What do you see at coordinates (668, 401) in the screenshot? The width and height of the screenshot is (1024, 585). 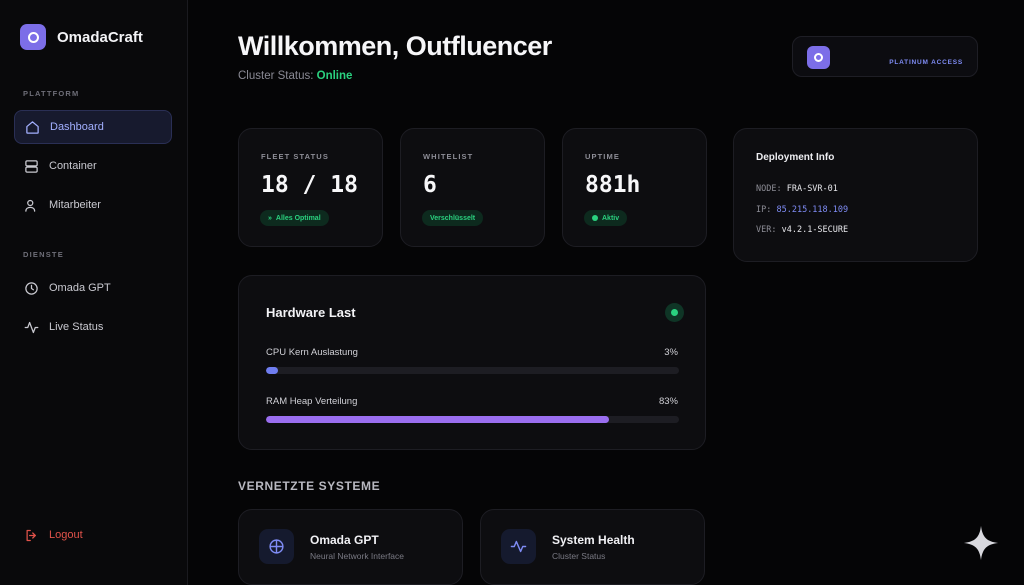 I see `ram-percent: 83%` at bounding box center [668, 401].